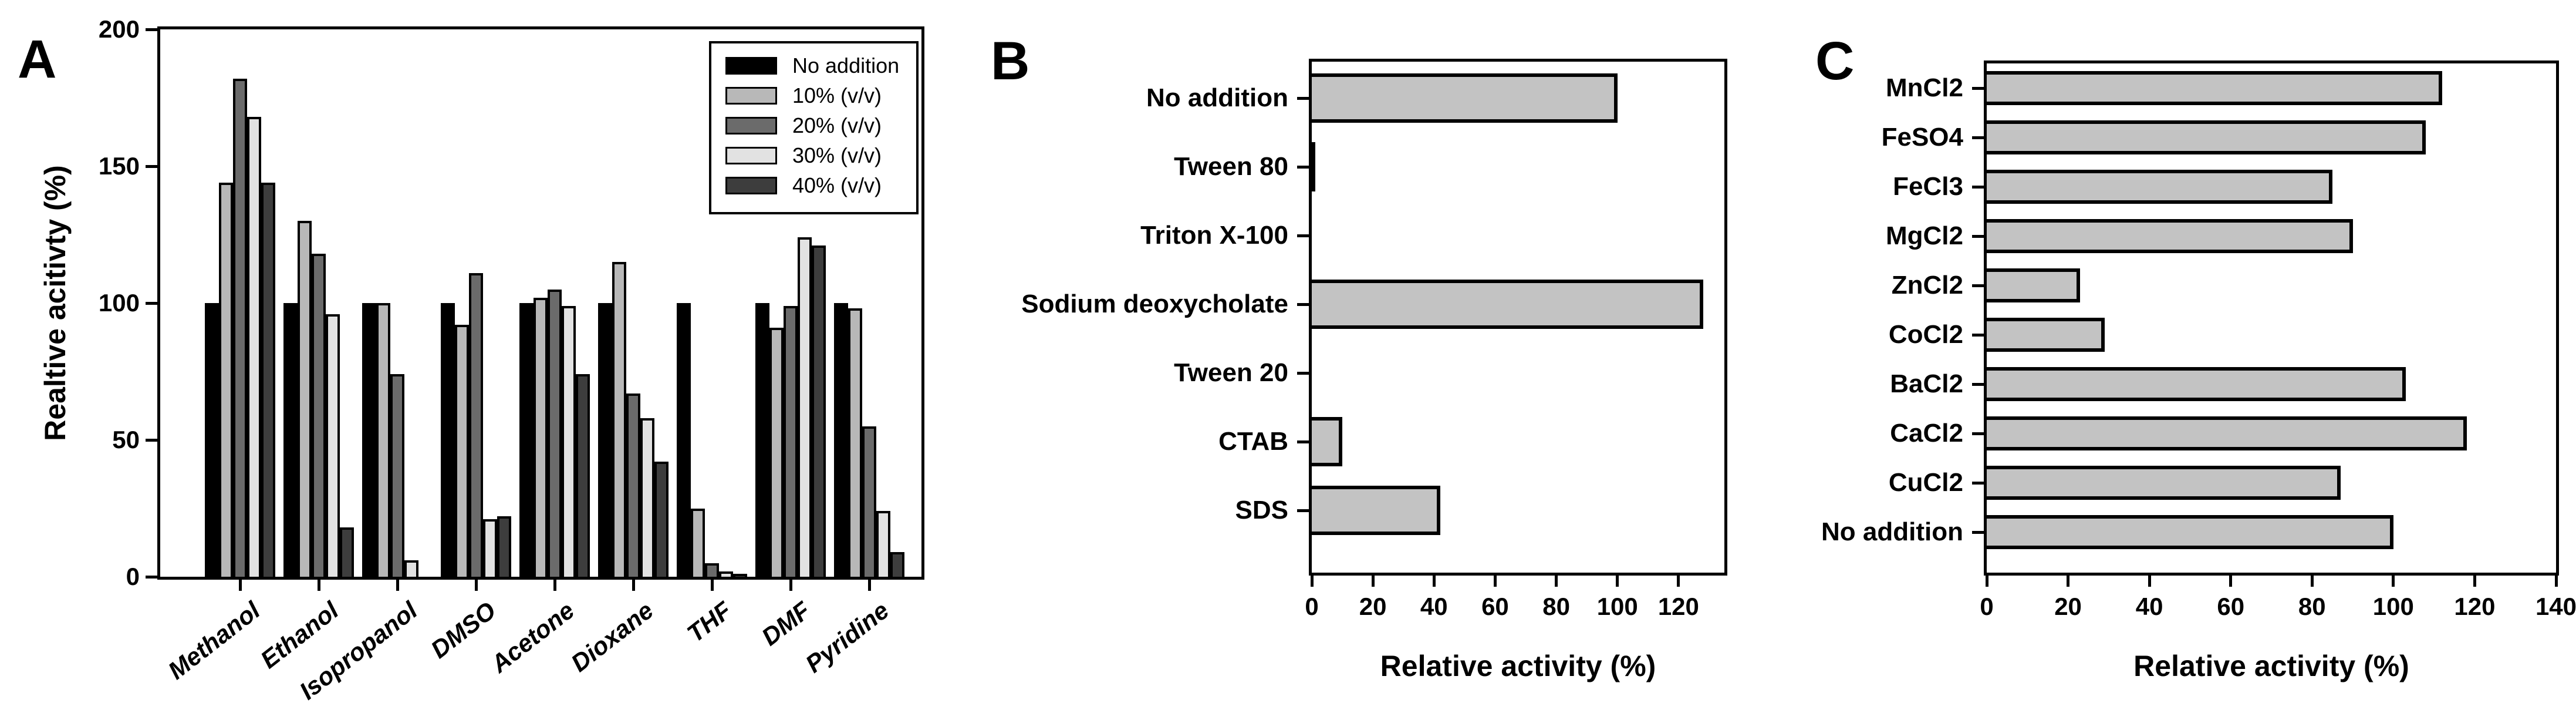 The image size is (2576, 713). Describe the element at coordinates (1987, 606) in the screenshot. I see `panel-c-x-tick-label-0: 0` at that location.